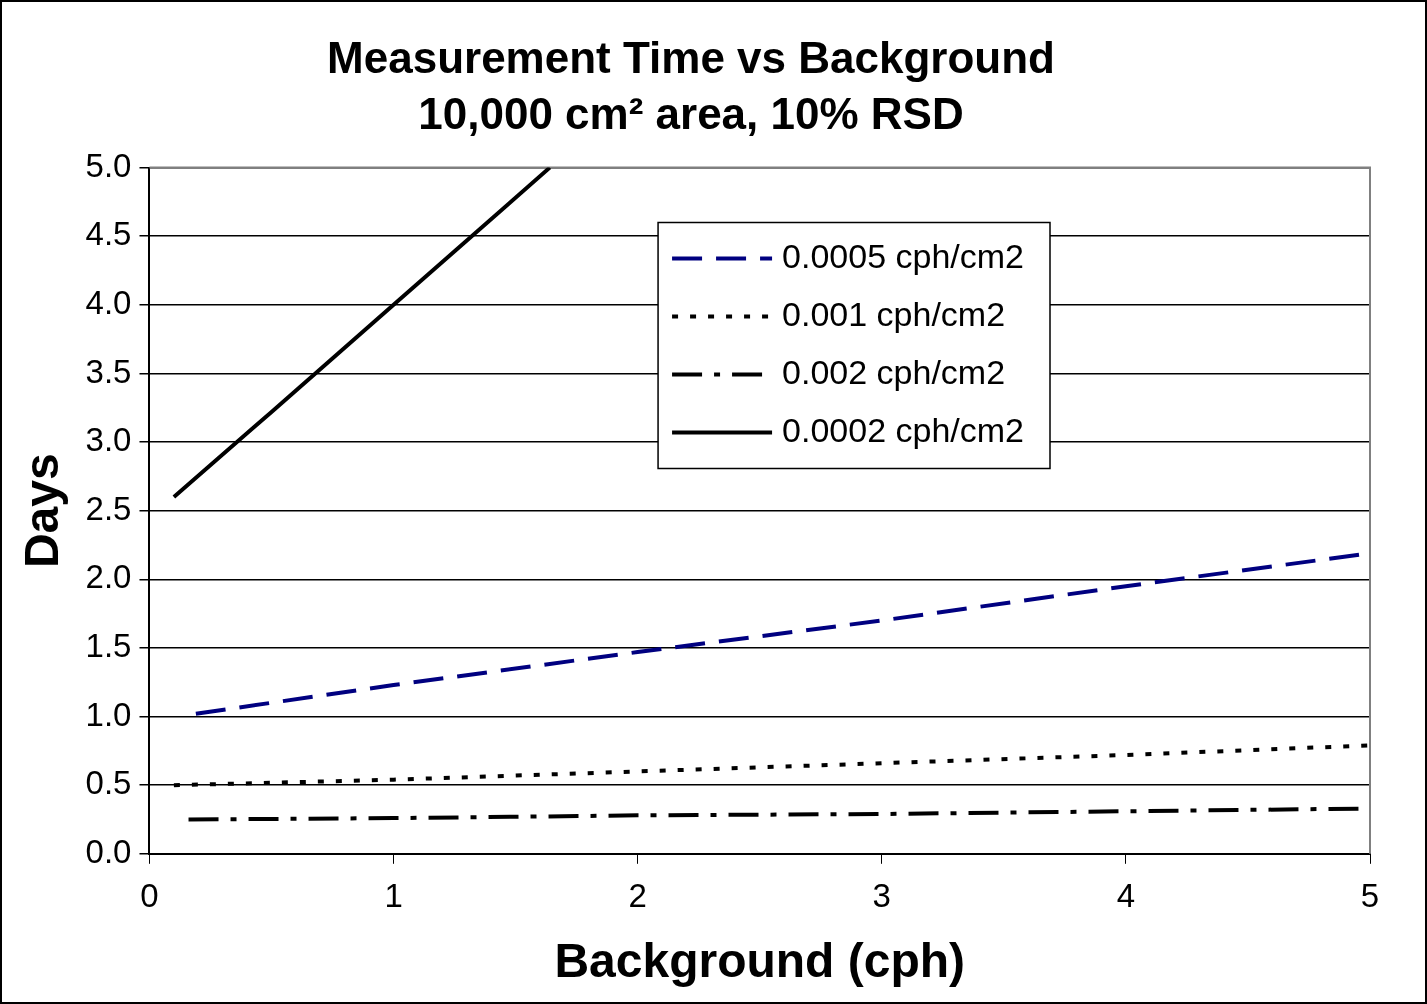  I want to click on y-tick-label: 5.0, so click(108, 165).